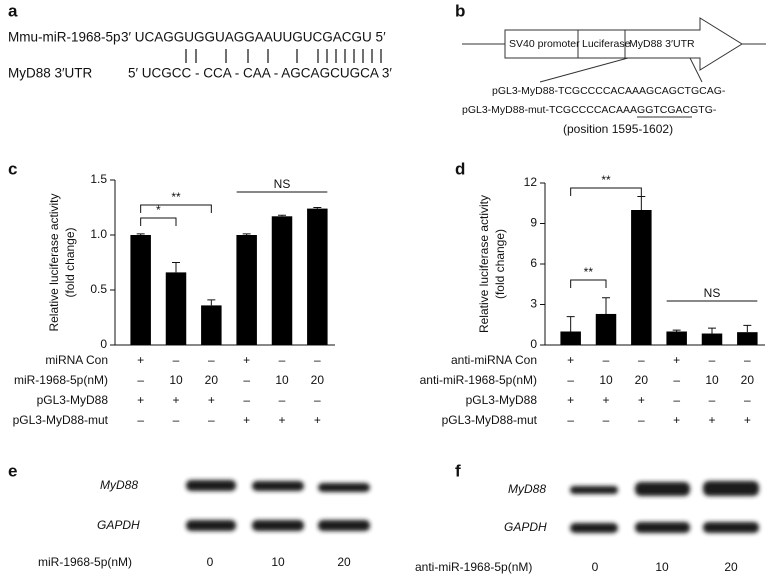 Image resolution: width=771 pixels, height=580 pixels. Describe the element at coordinates (61, 380) in the screenshot. I see `condition-label: miR-1968-5p(nM)` at that location.